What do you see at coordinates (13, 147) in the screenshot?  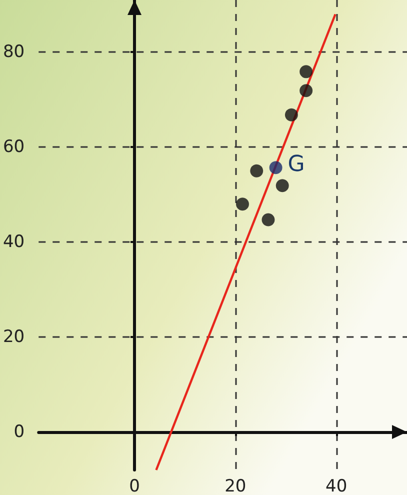 I see `y-tick-label: 60` at bounding box center [13, 147].